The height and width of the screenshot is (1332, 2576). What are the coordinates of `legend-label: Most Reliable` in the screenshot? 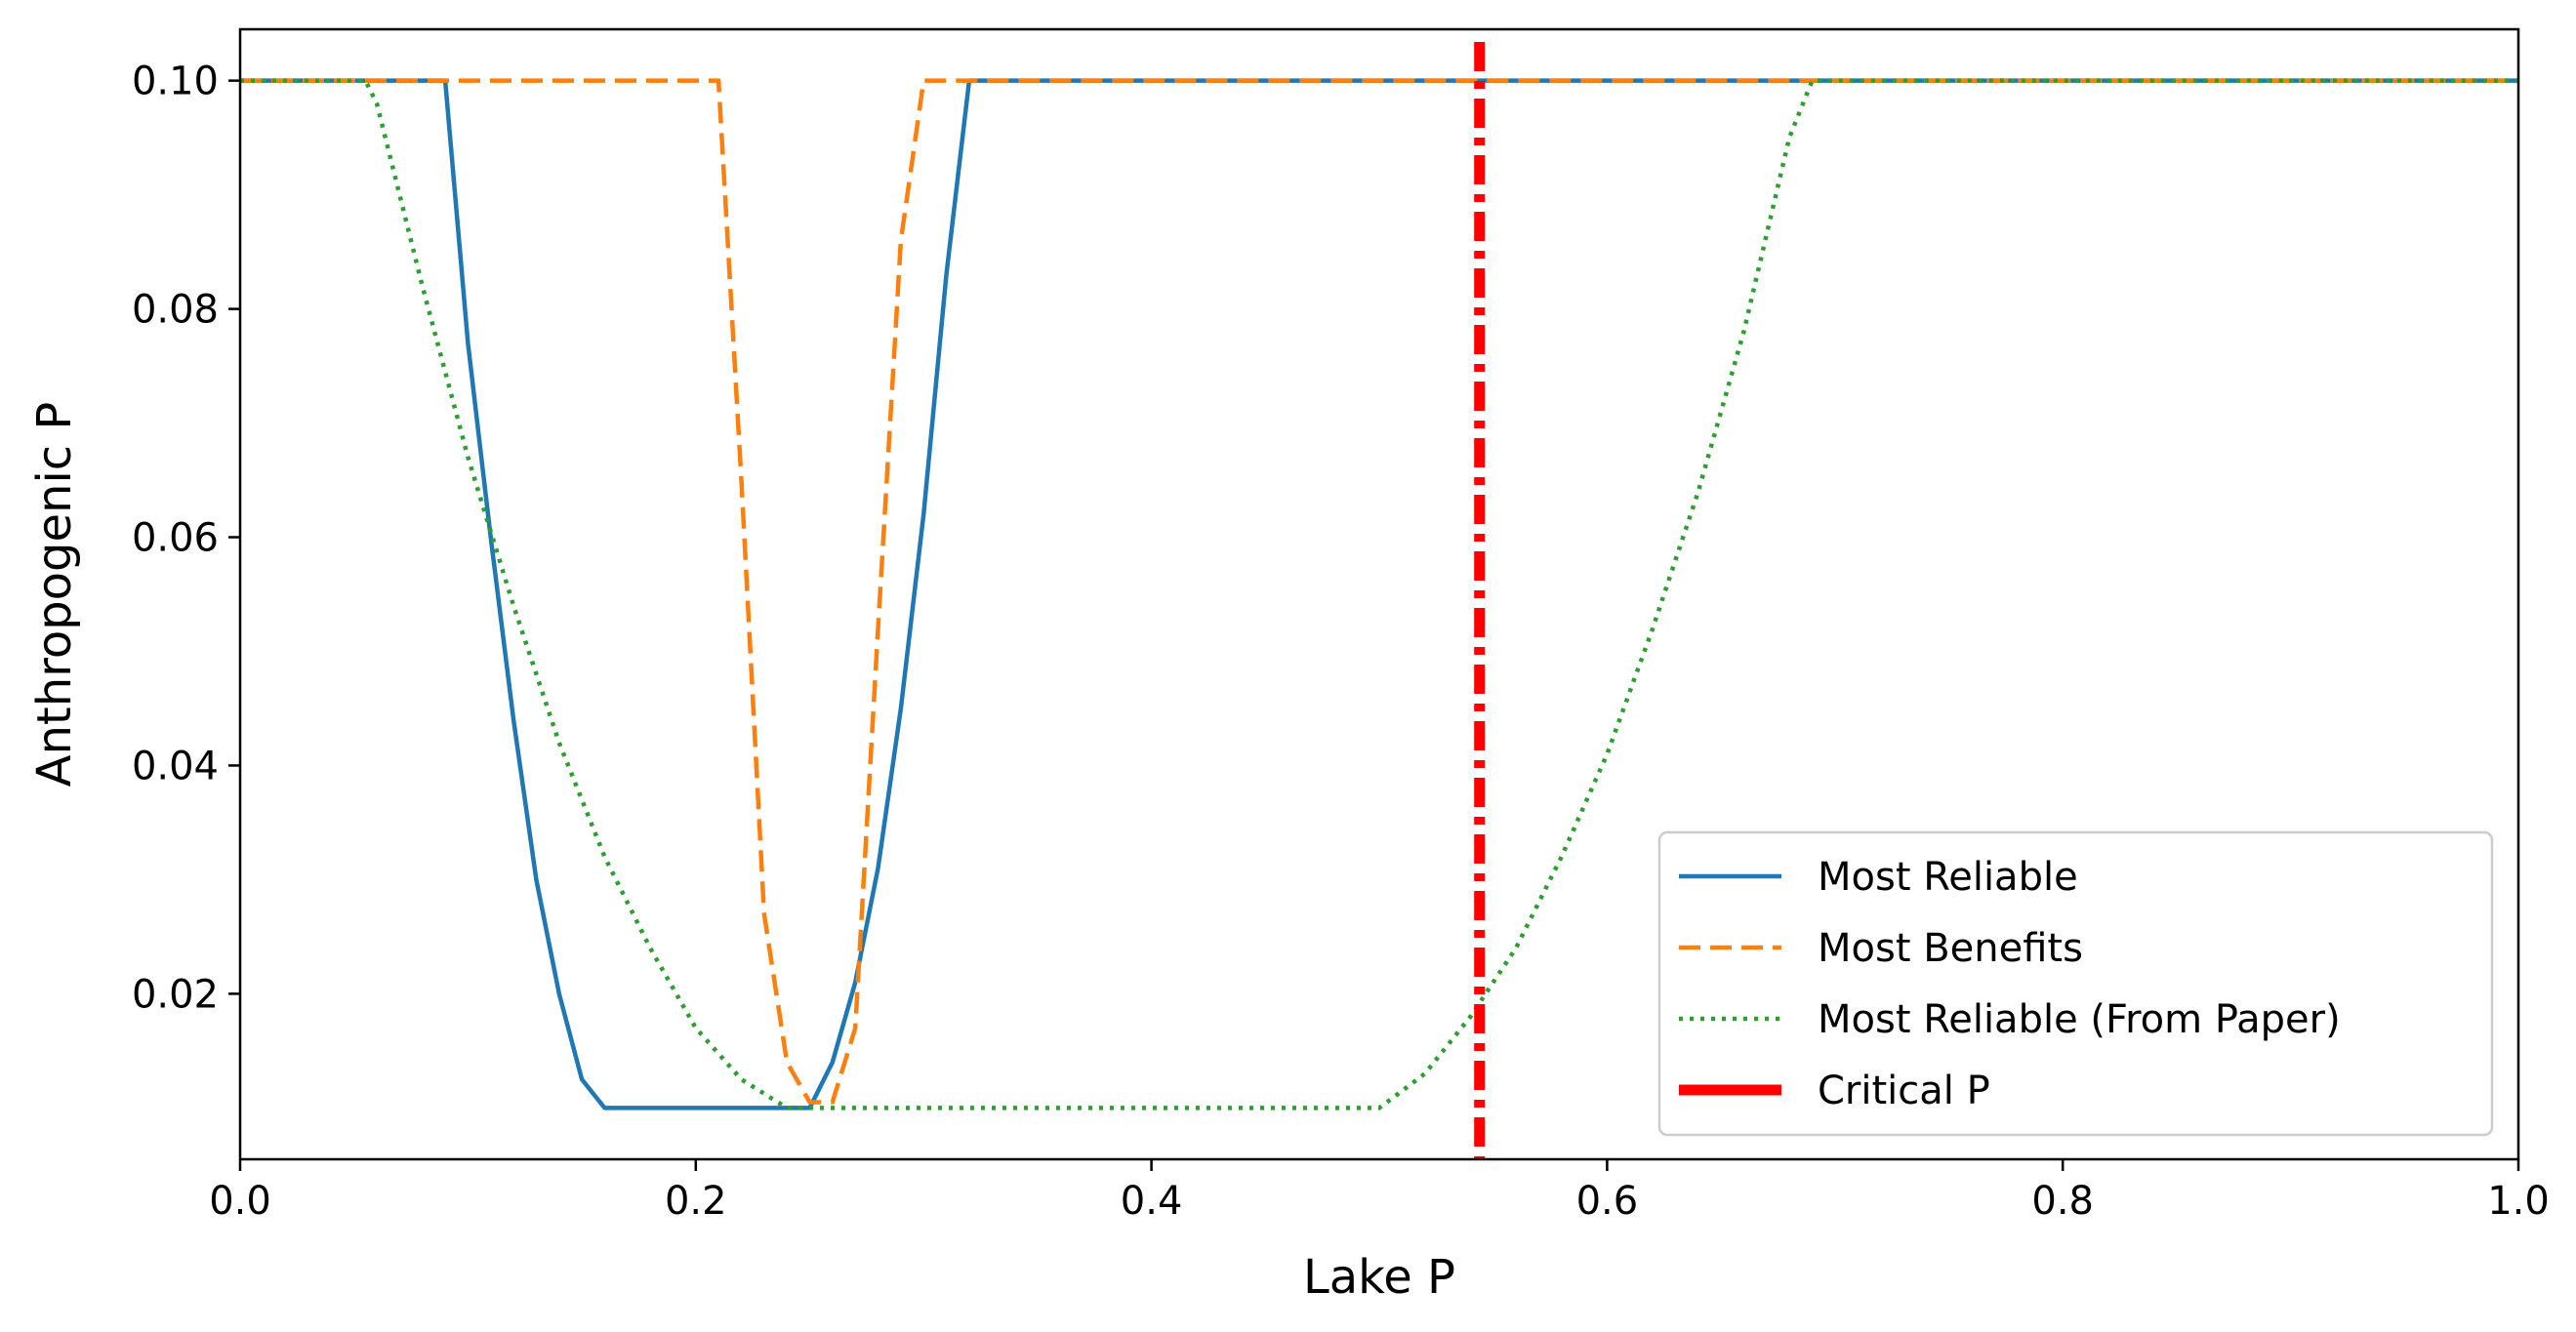 It's located at (1948, 877).